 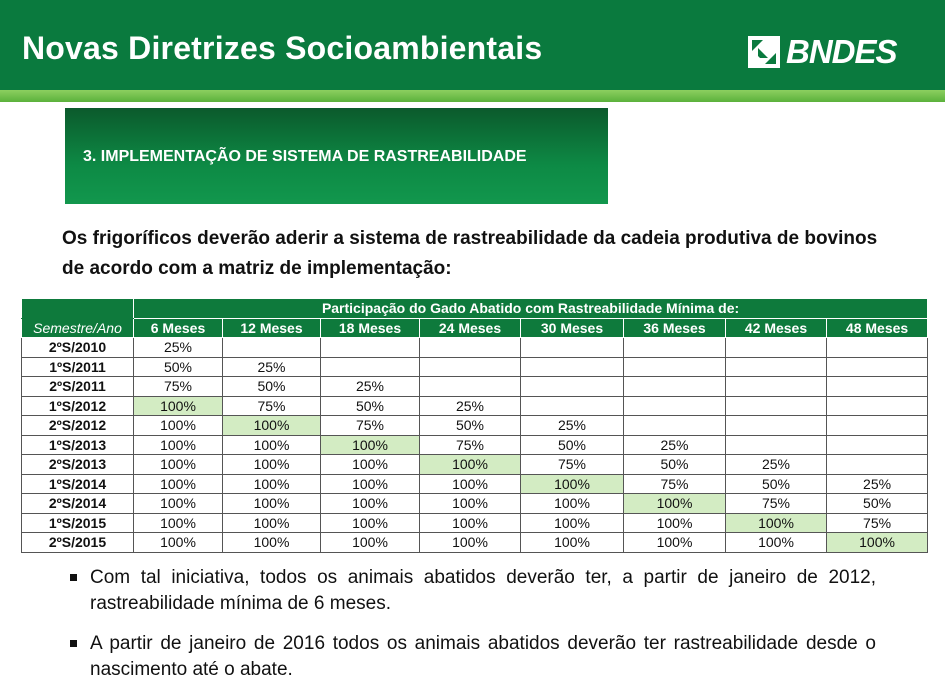 What do you see at coordinates (77, 444) in the screenshot?
I see `row-label: 1ºS/2013` at bounding box center [77, 444].